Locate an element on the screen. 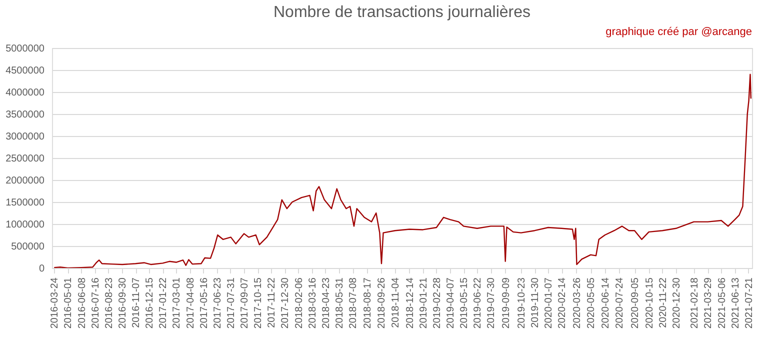 The image size is (768, 349). y-tick-label: 500000 is located at coordinates (28, 247).